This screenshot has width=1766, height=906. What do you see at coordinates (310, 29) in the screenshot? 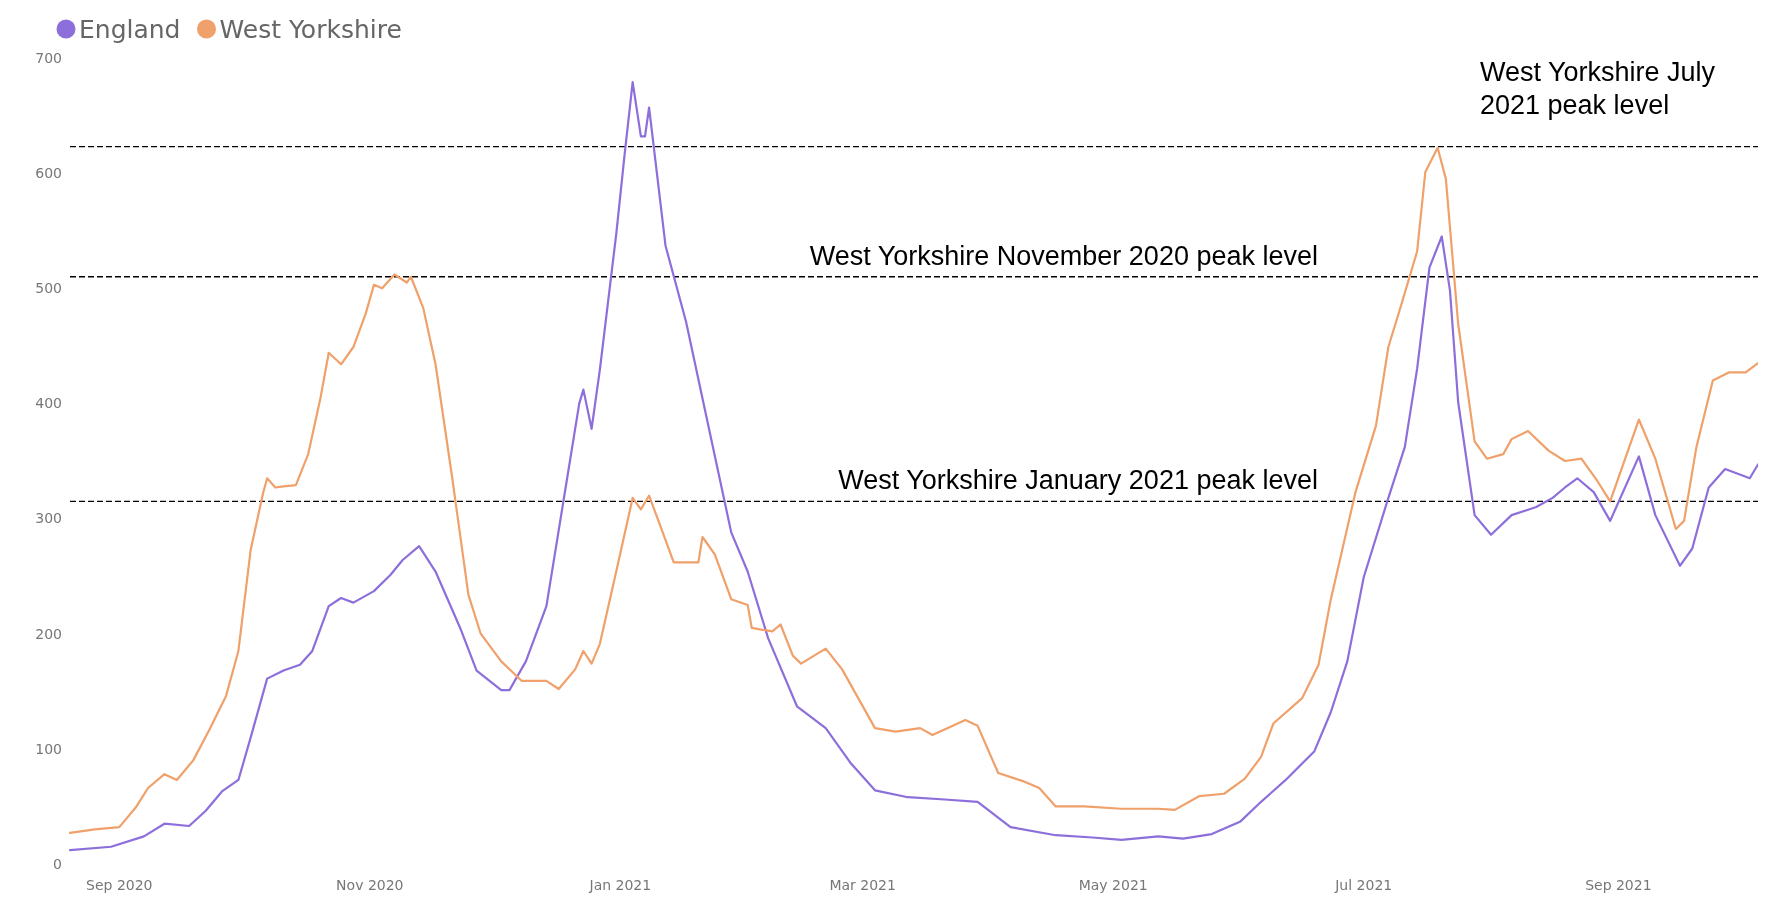
I see `legend-label: West Yorkshire` at bounding box center [310, 29].